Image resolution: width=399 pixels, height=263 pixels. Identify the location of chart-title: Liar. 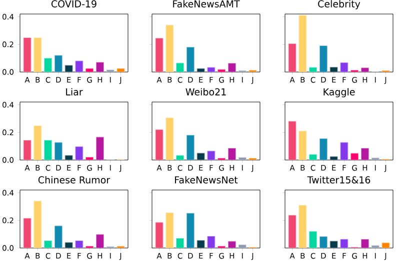
(74, 92).